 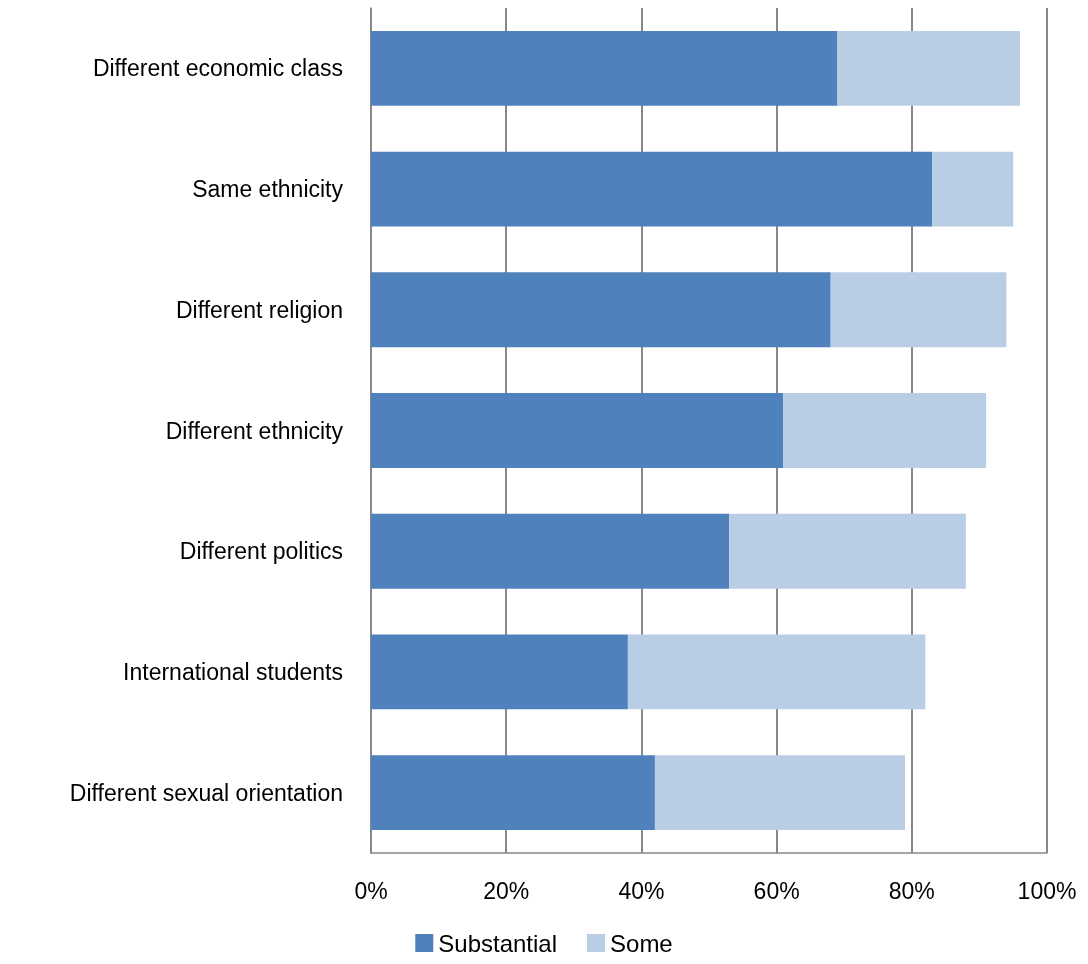 What do you see at coordinates (206, 792) in the screenshot?
I see `y-tick-label: Different sexual orientation` at bounding box center [206, 792].